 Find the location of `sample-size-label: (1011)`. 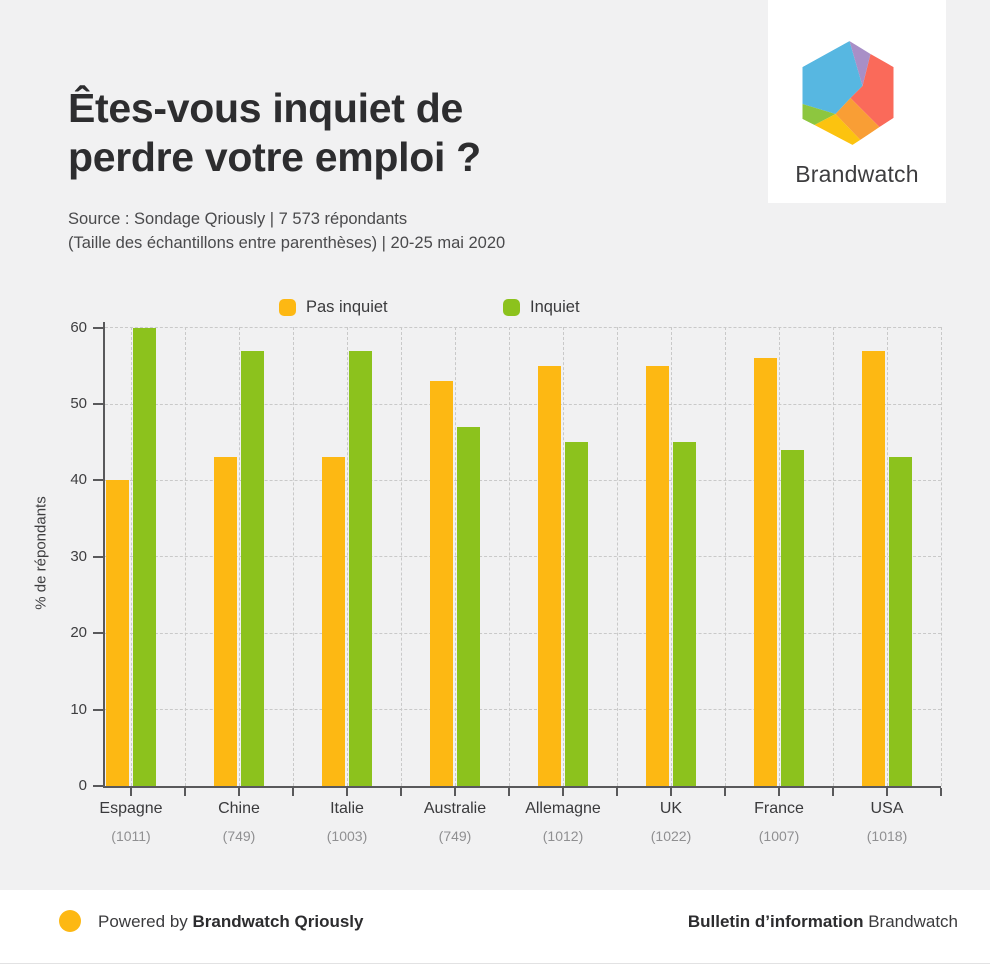

sample-size-label: (1011) is located at coordinates (131, 836).